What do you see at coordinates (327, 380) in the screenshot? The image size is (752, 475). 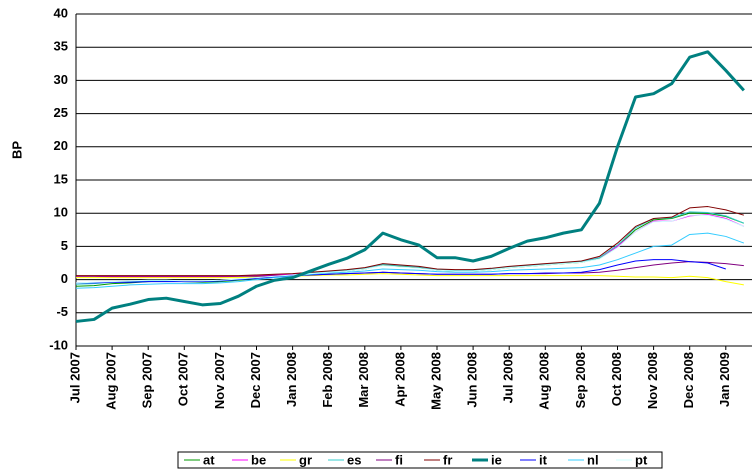 I see `x-tick-label: Feb 2008` at bounding box center [327, 380].